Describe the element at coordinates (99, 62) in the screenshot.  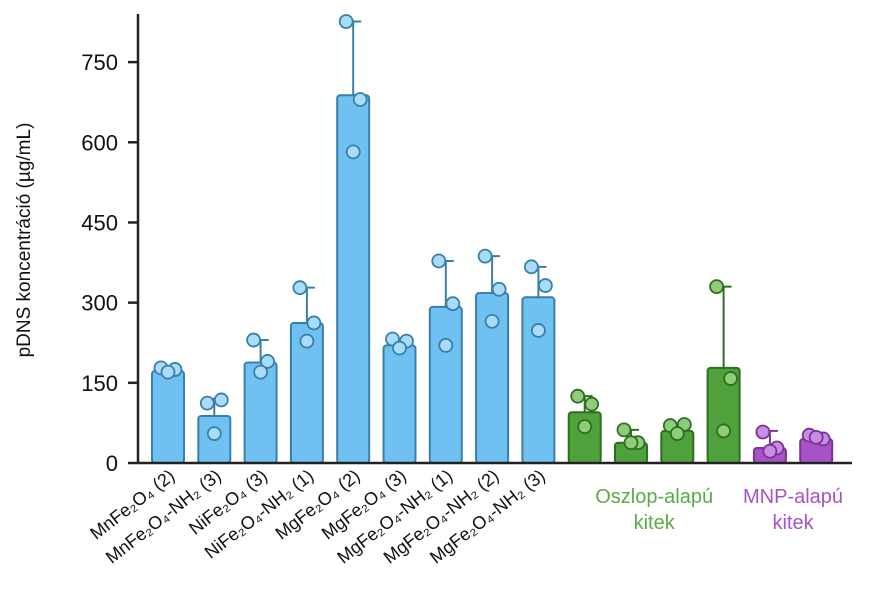
I see `y-tick-label: 750` at that location.